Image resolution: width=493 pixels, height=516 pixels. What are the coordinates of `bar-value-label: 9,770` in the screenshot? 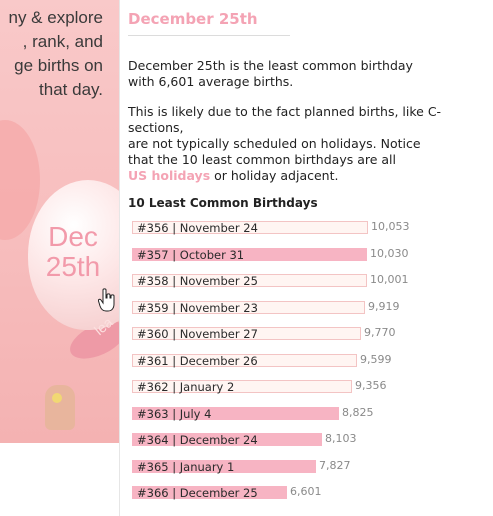 It's located at (380, 332).